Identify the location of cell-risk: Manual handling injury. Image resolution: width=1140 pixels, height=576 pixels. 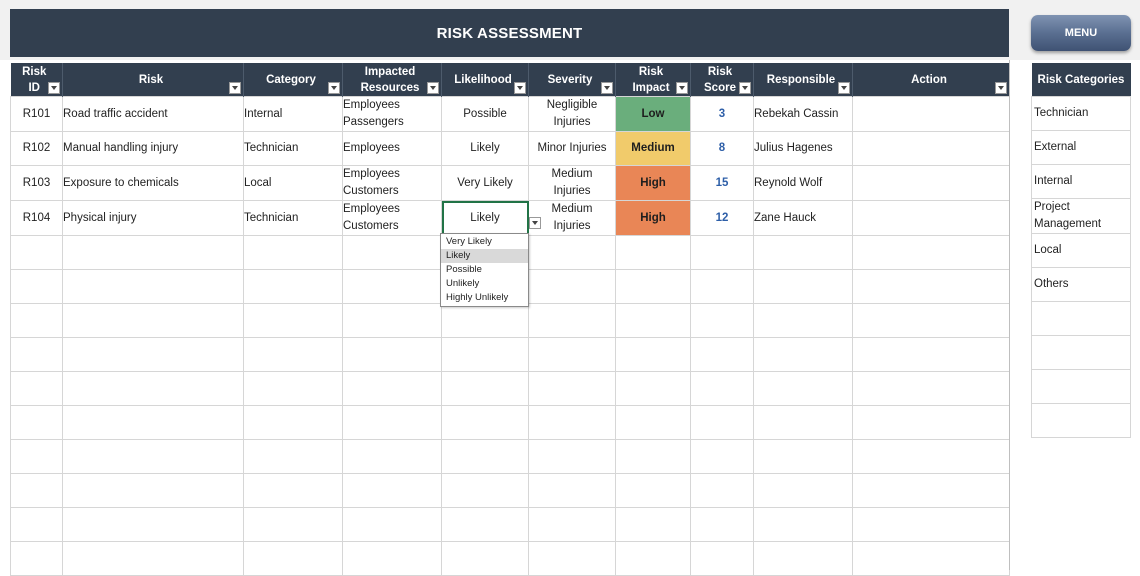
(153, 148).